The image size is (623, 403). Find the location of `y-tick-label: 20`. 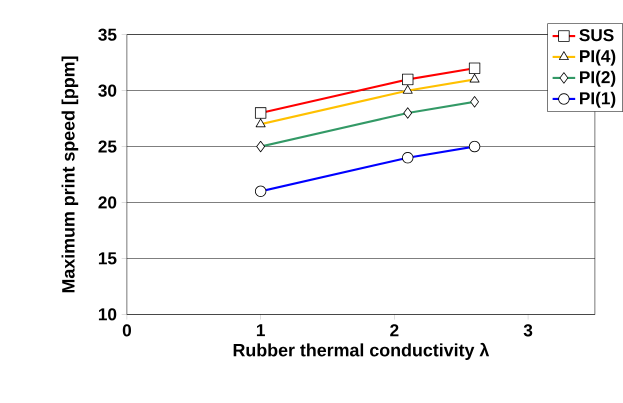

y-tick-label: 20 is located at coordinates (107, 202).